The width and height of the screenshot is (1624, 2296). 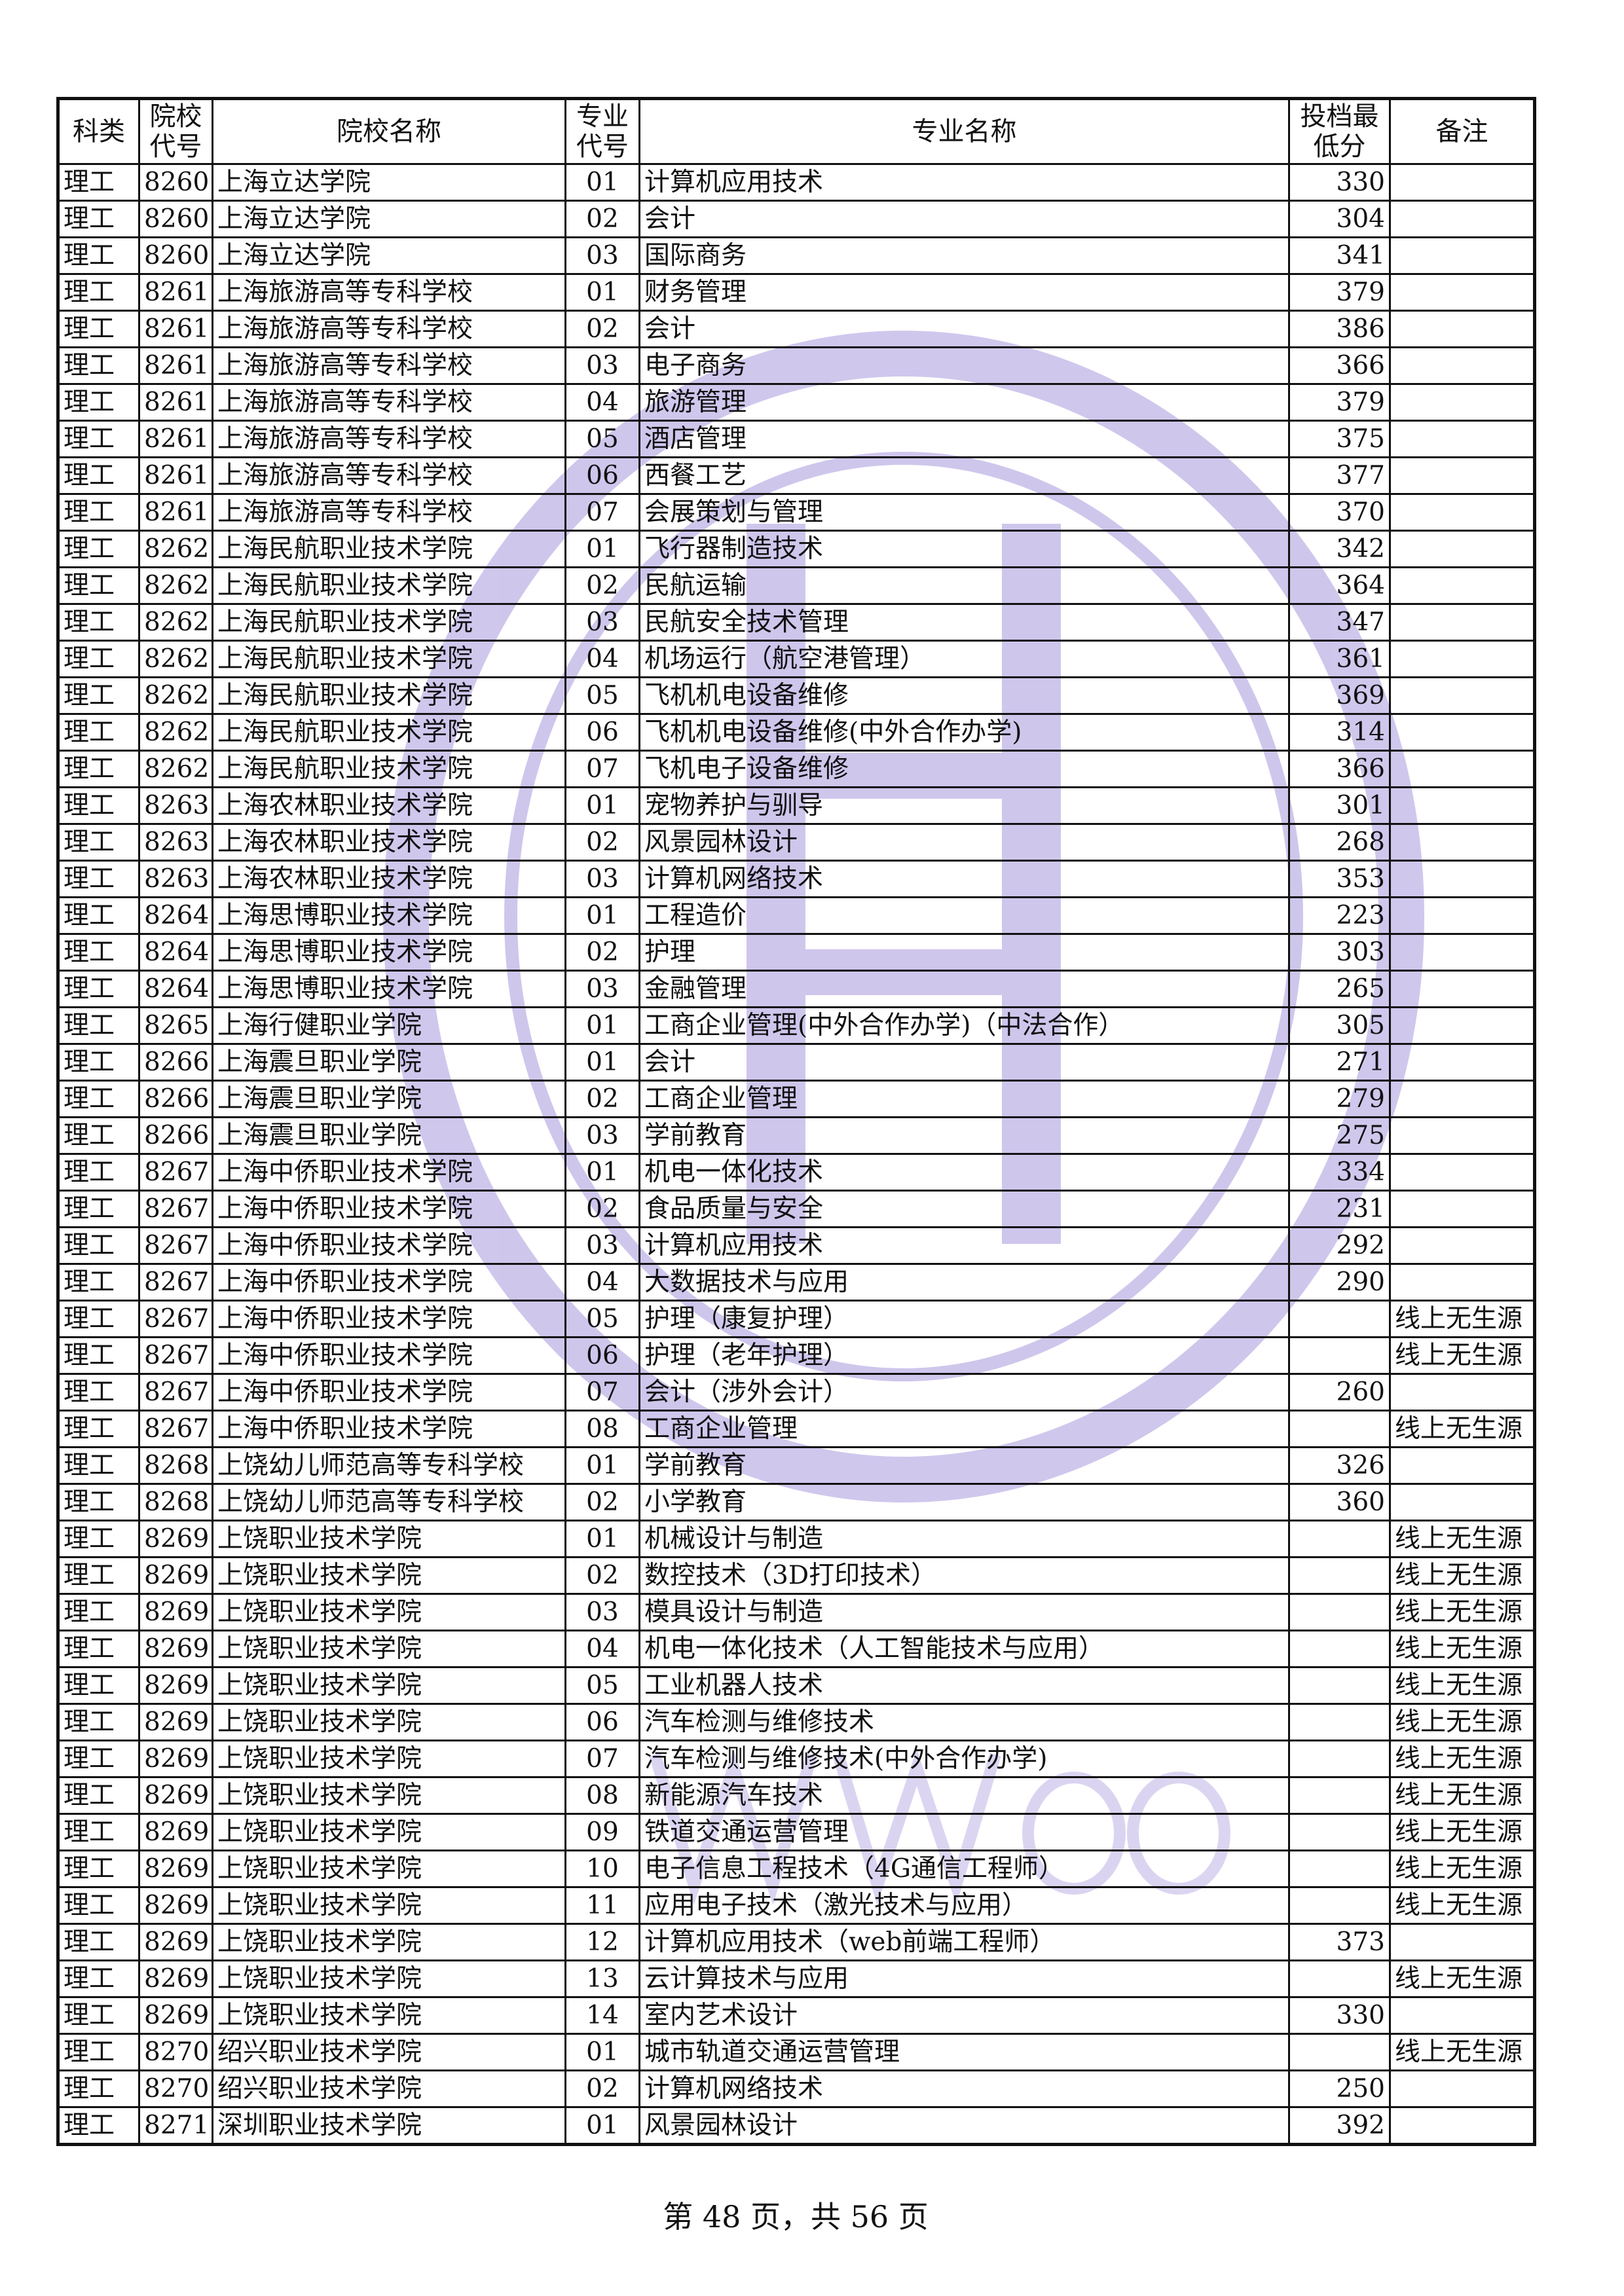 What do you see at coordinates (602, 1905) in the screenshot?
I see `major-code-cell: 11` at bounding box center [602, 1905].